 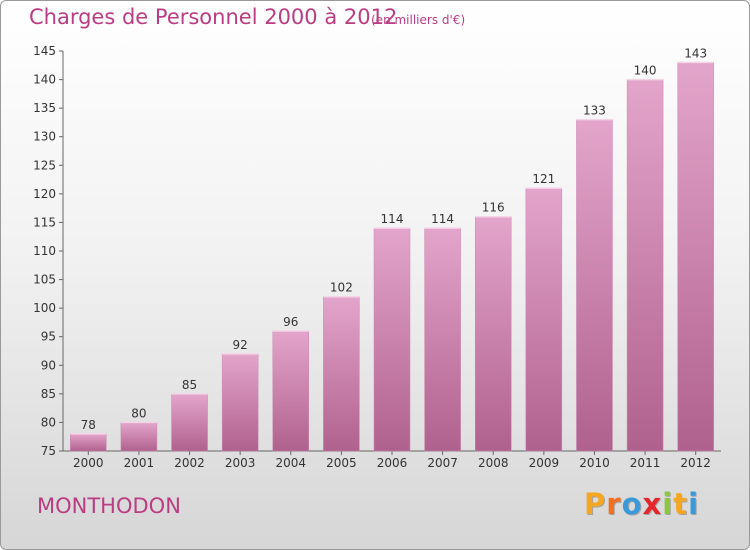 What do you see at coordinates (189, 385) in the screenshot?
I see `bar-value-label: 85` at bounding box center [189, 385].